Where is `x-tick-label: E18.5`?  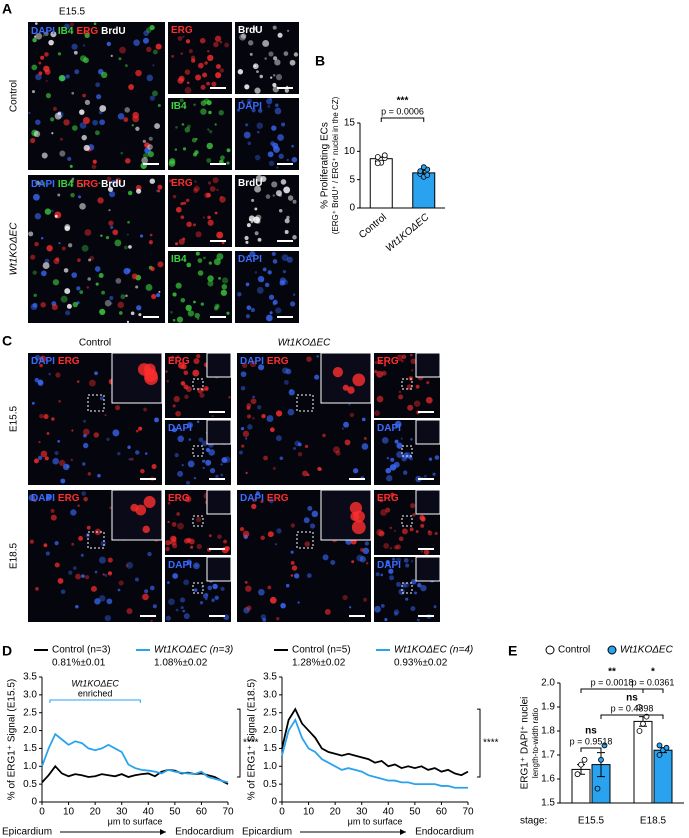
x-tick-label: E18.5 is located at coordinates (653, 821).